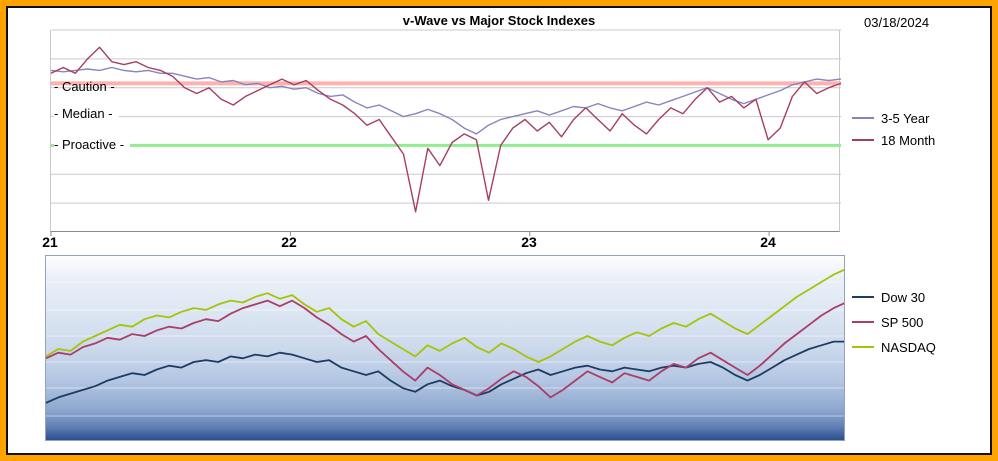 This screenshot has width=998, height=461. Describe the element at coordinates (86, 114) in the screenshot. I see `median-line-label: - Median -` at that location.